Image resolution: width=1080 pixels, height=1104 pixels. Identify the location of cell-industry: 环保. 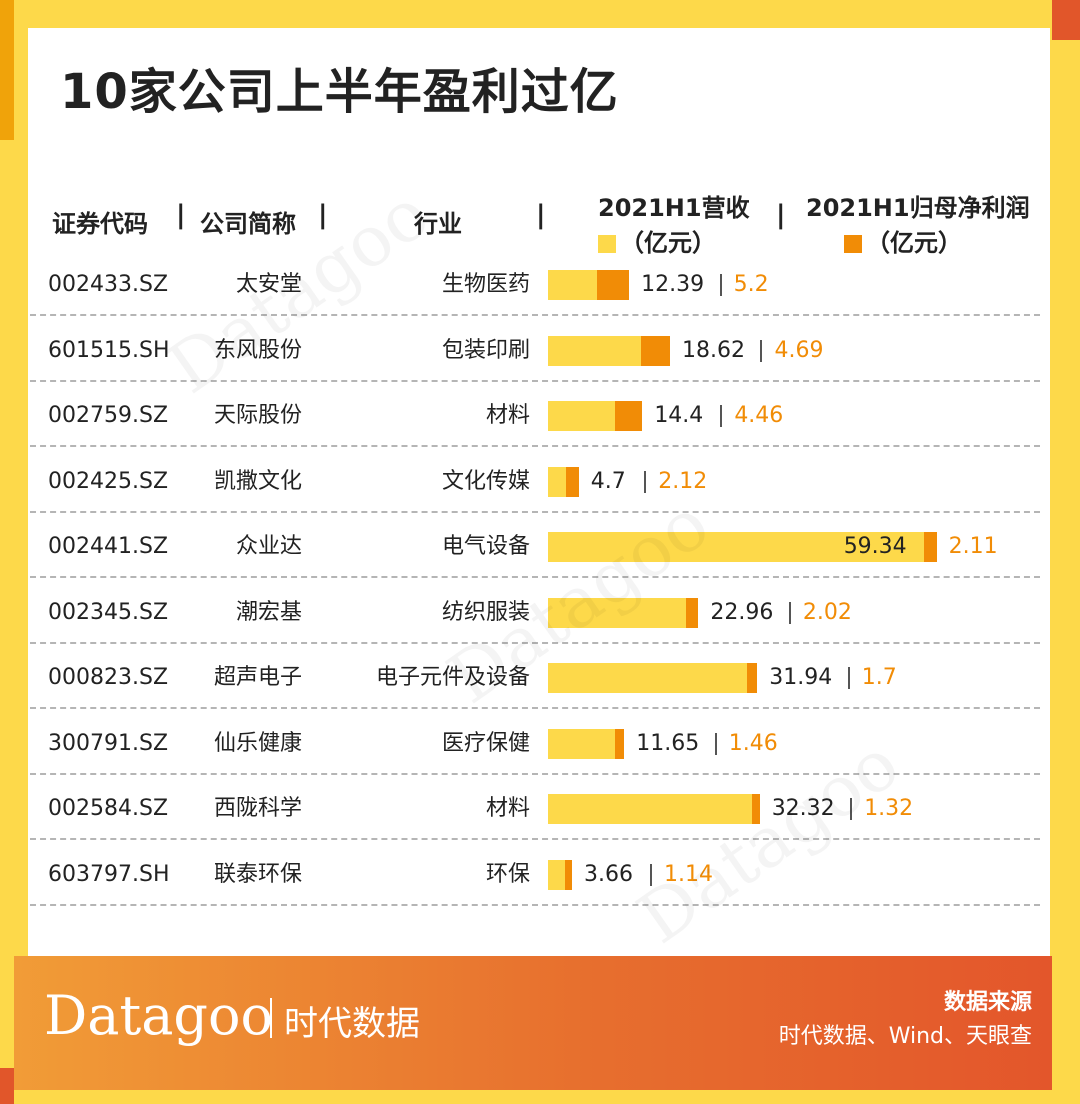
(507, 874).